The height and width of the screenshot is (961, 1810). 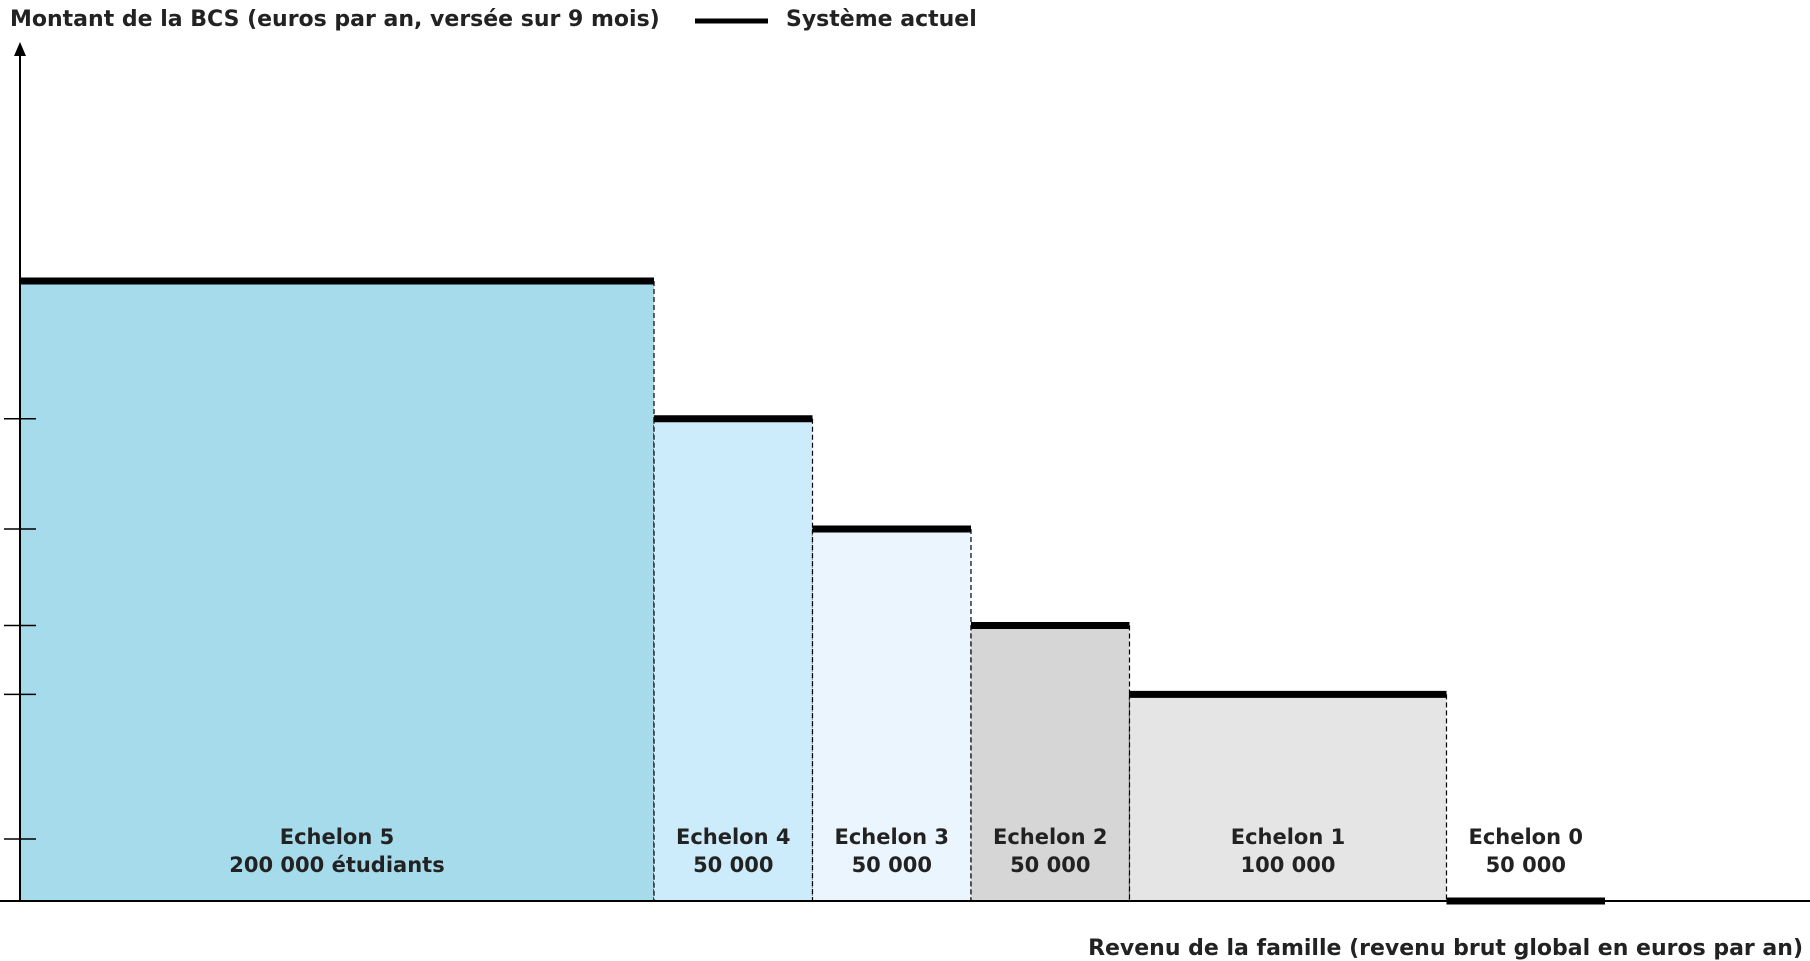 I want to click on category-label-0: Echelon 5, so click(x=337, y=837).